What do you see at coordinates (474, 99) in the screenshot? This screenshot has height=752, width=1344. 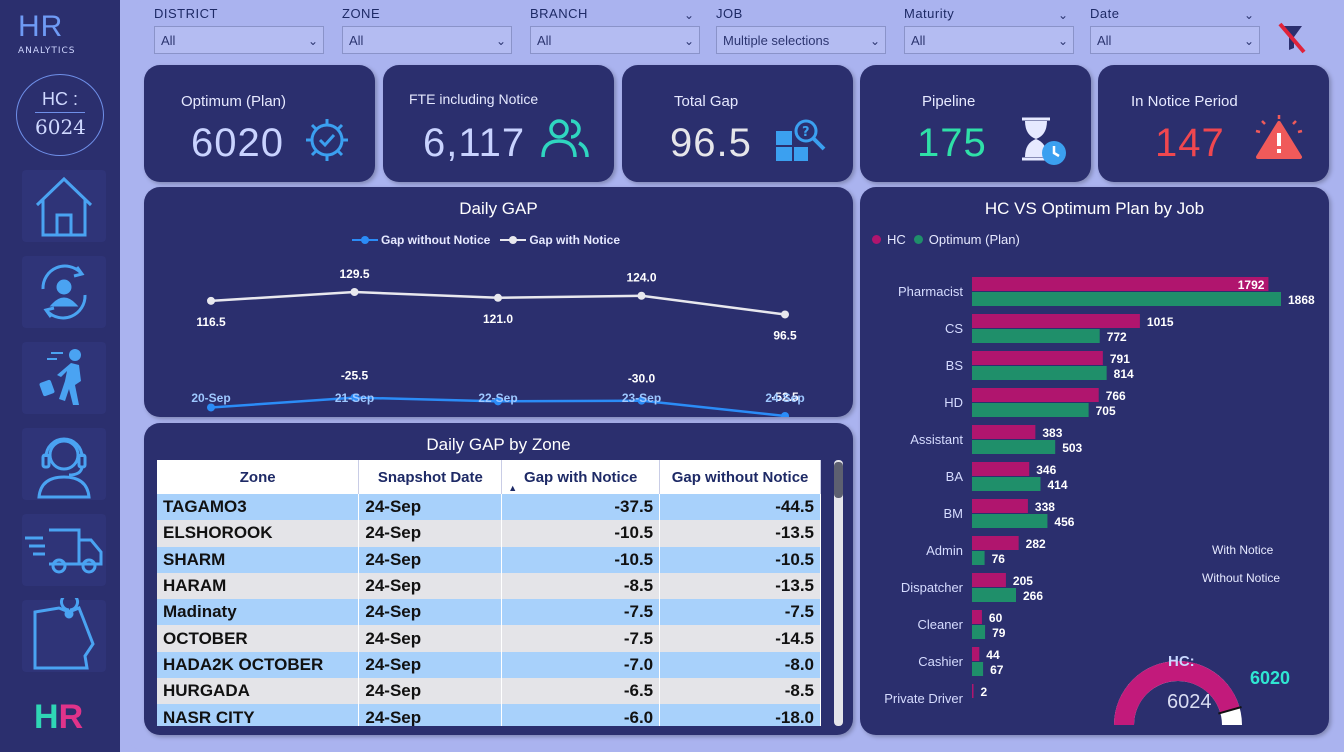 I see `kpi-title: FTE including Notice` at bounding box center [474, 99].